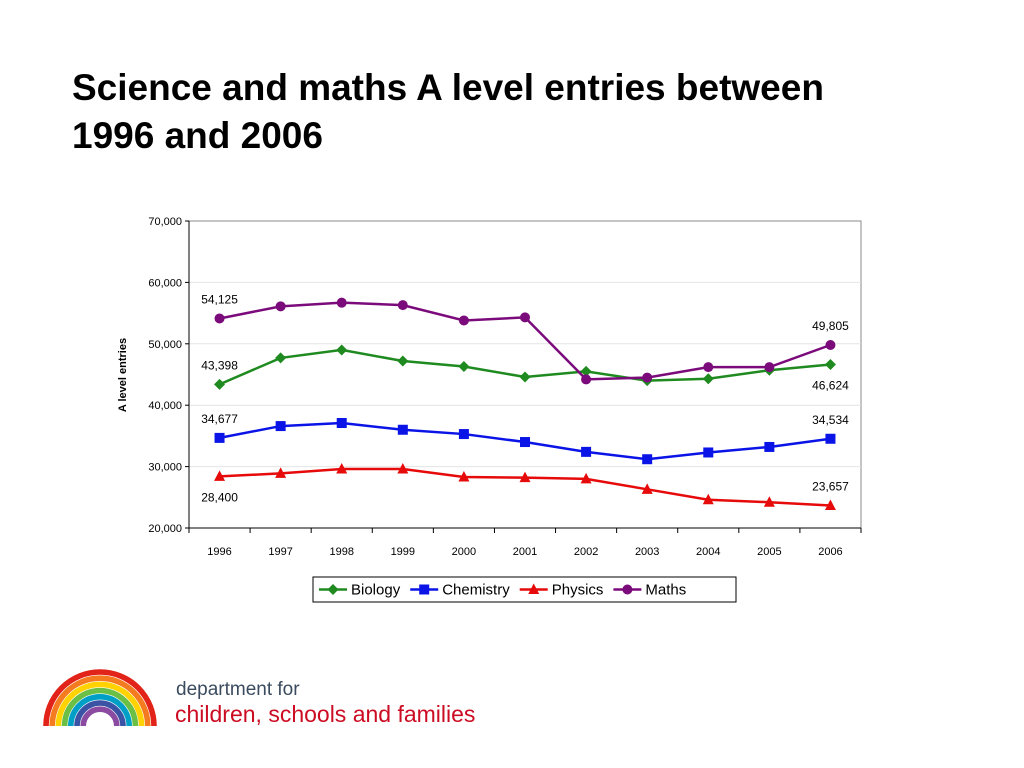  I want to click on data-label: 23,657, so click(830, 487).